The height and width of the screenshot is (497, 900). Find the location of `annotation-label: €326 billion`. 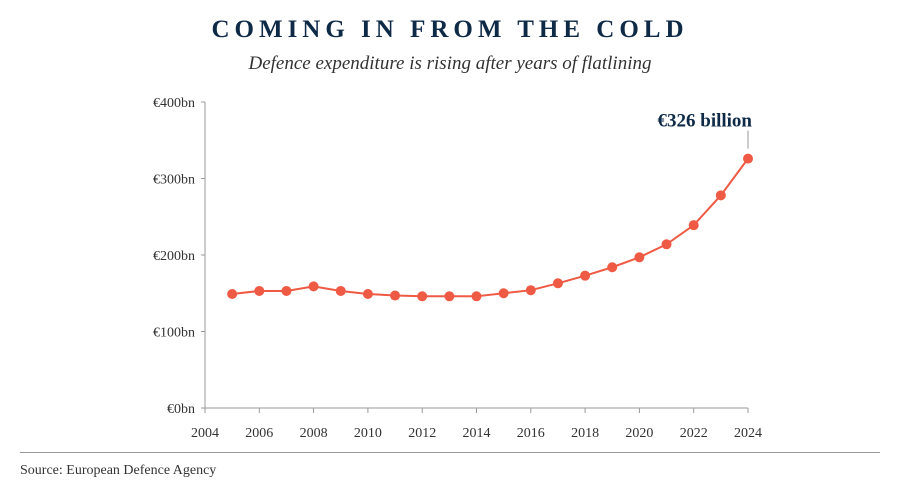

annotation-label: €326 billion is located at coordinates (705, 121).